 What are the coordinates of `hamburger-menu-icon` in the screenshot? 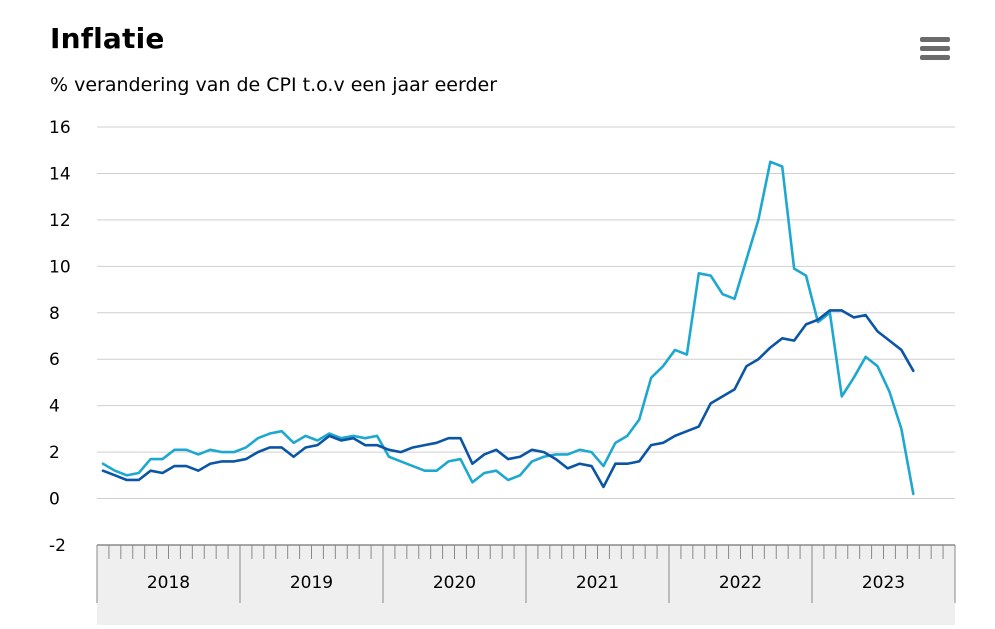 It's located at (935, 49).